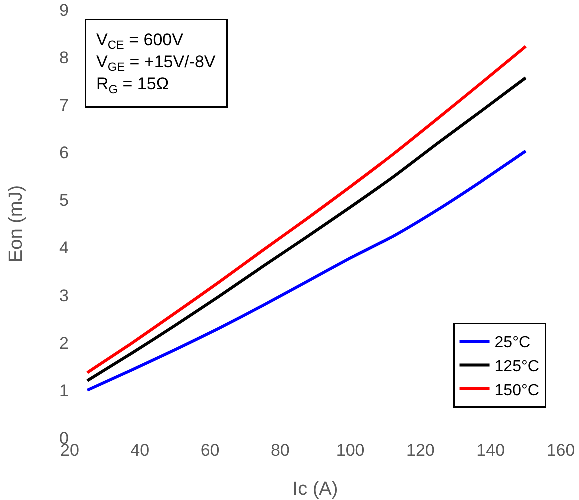 The image size is (579, 500). What do you see at coordinates (491, 450) in the screenshot?
I see `x-tick-label: 140` at bounding box center [491, 450].